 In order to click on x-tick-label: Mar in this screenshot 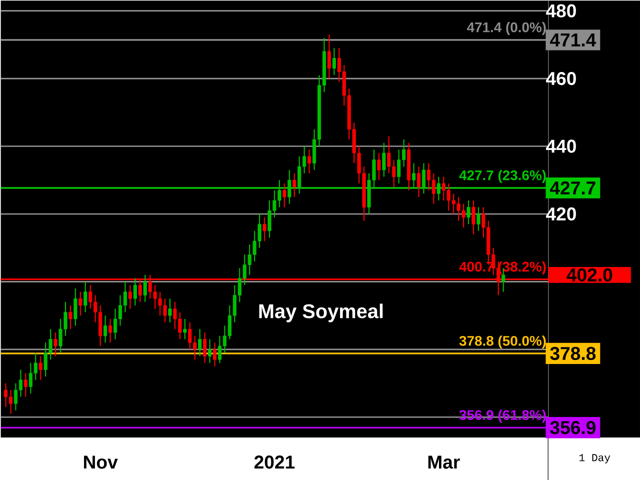, I will do `click(444, 462)`.